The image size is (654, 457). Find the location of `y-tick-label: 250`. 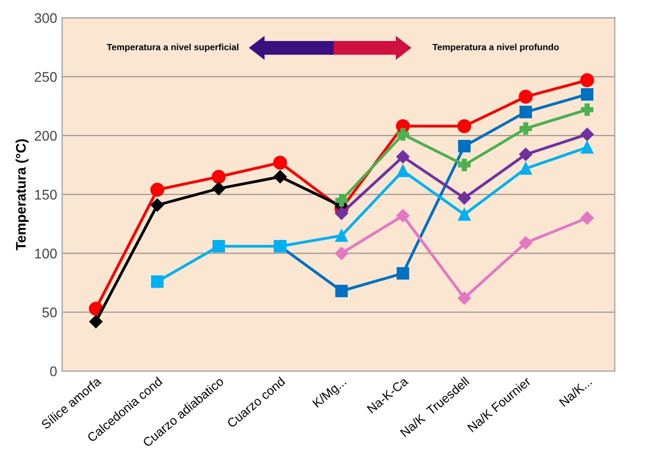

y-tick-label: 250 is located at coordinates (45, 77).